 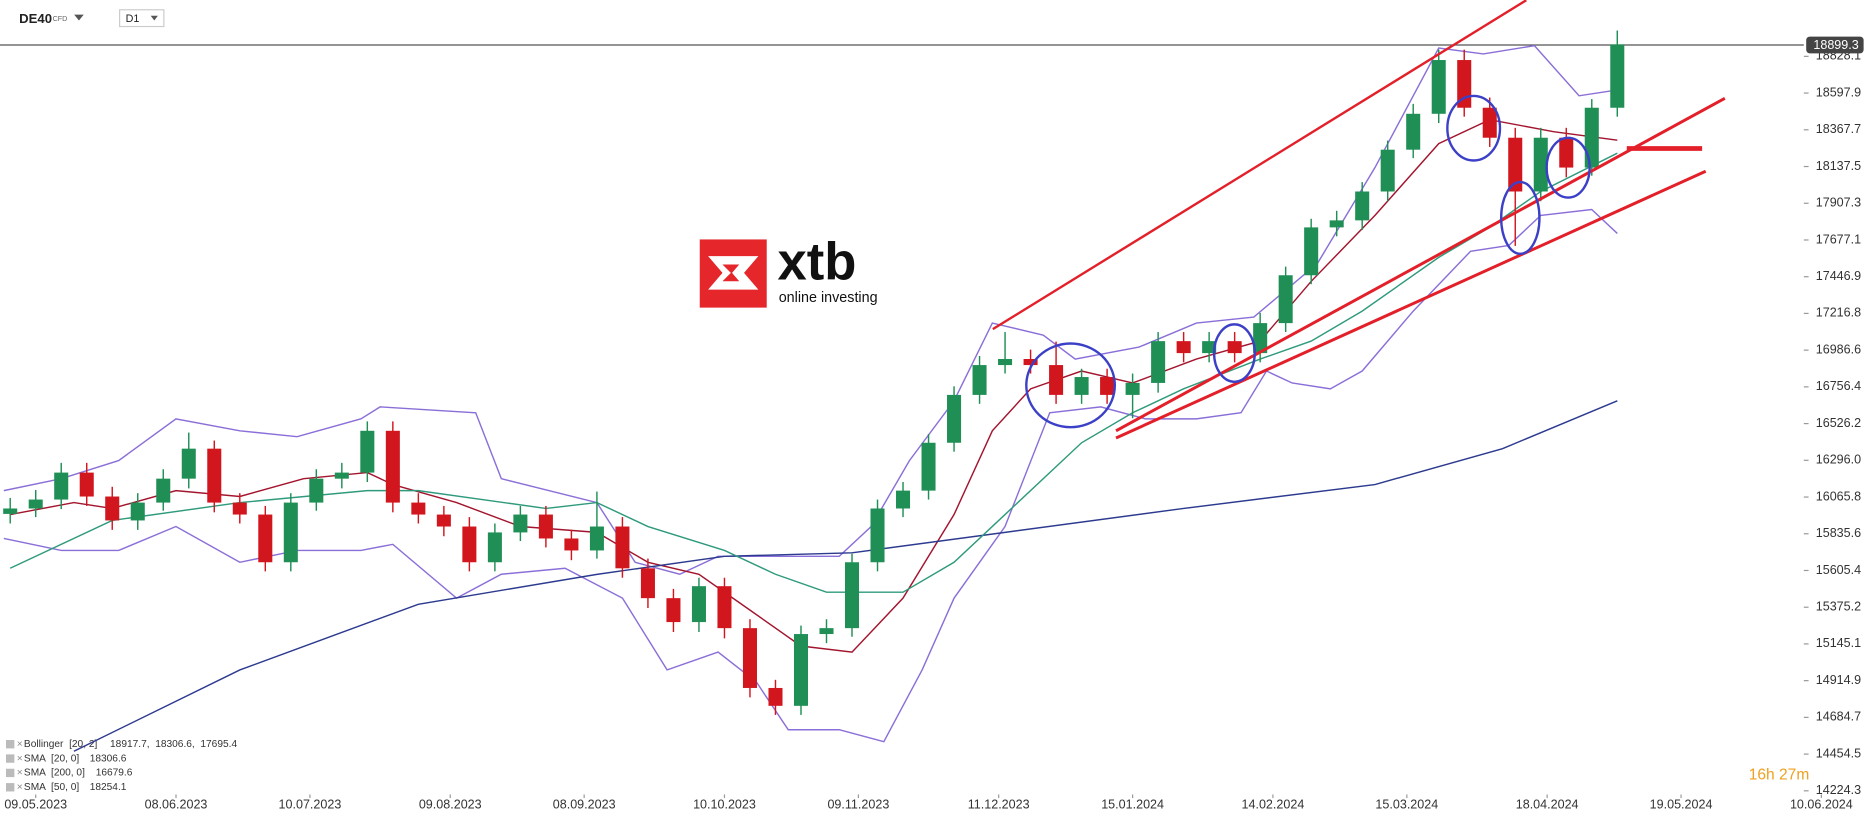 What do you see at coordinates (1838, 166) in the screenshot?
I see `y-tick-label: 18137.5` at bounding box center [1838, 166].